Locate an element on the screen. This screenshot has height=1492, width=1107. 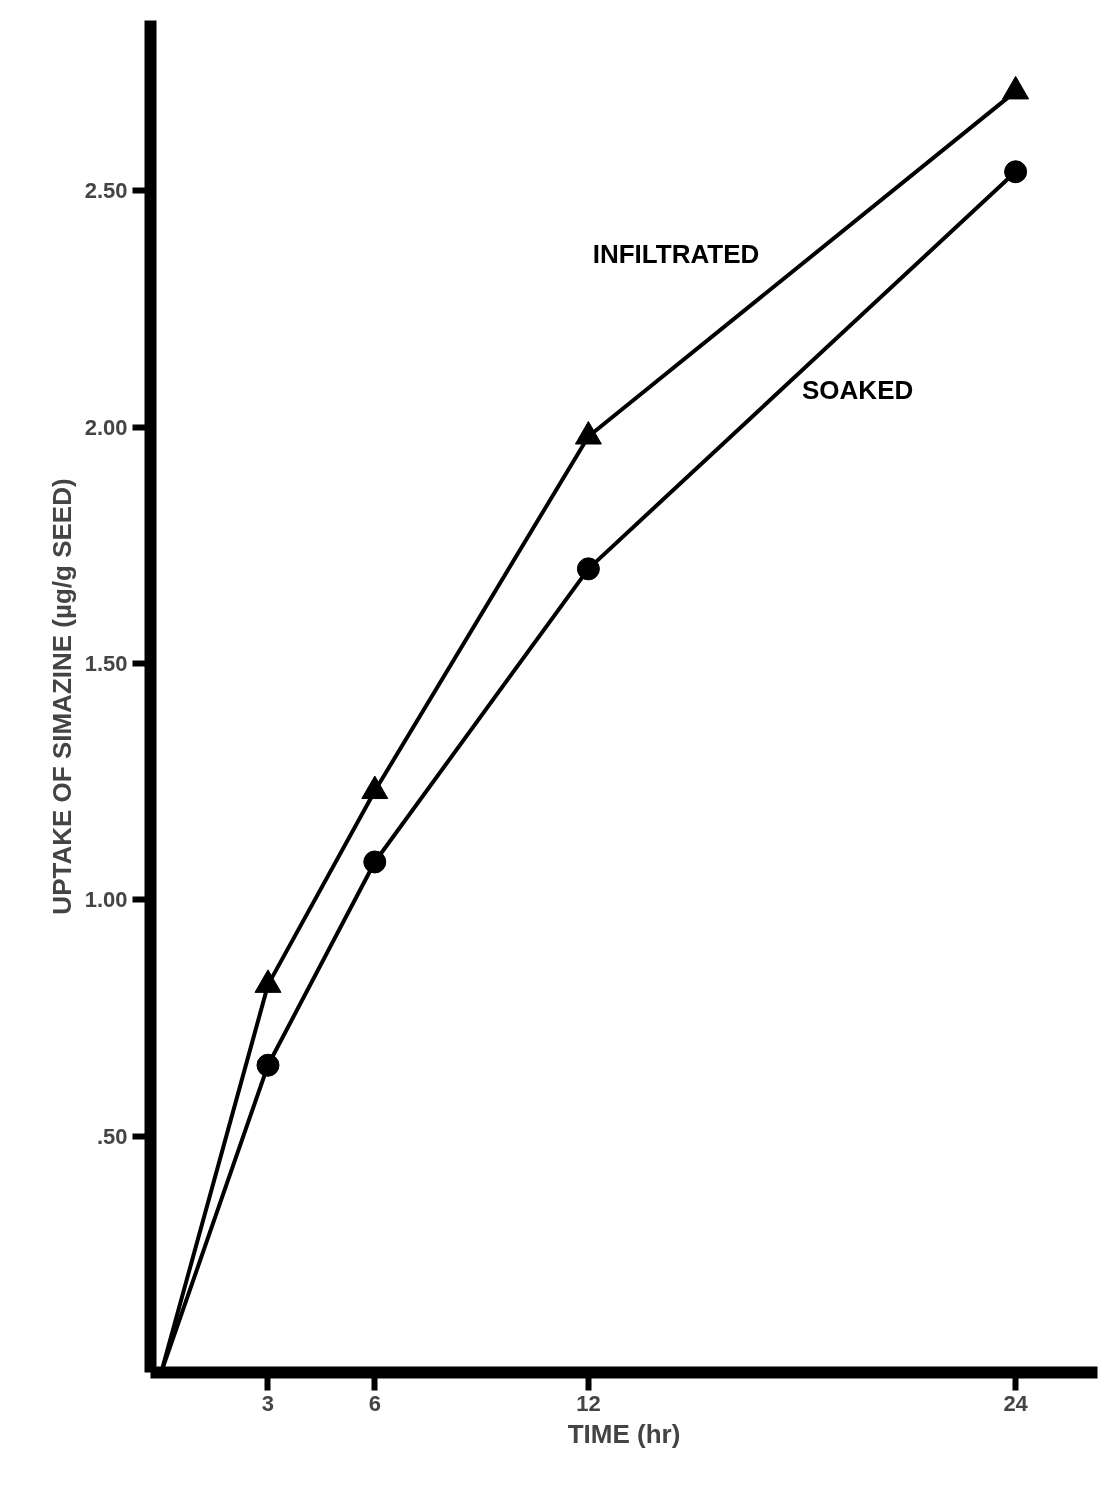
y-tick-label: 1.50 is located at coordinates (106, 663).